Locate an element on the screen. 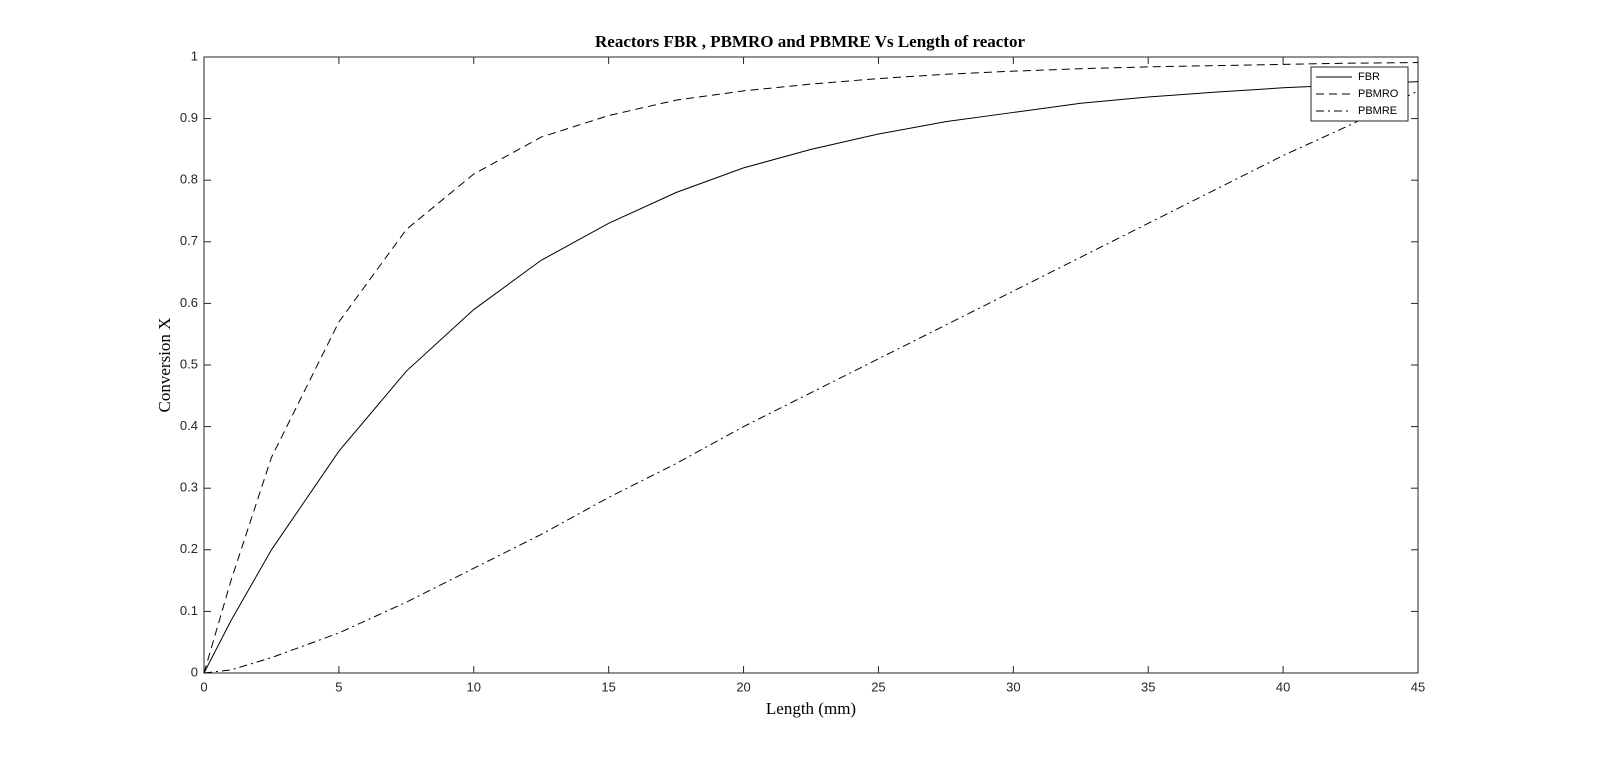 Image resolution: width=1600 pixels, height=772 pixels. x-tick-label: 45 is located at coordinates (1418, 686).